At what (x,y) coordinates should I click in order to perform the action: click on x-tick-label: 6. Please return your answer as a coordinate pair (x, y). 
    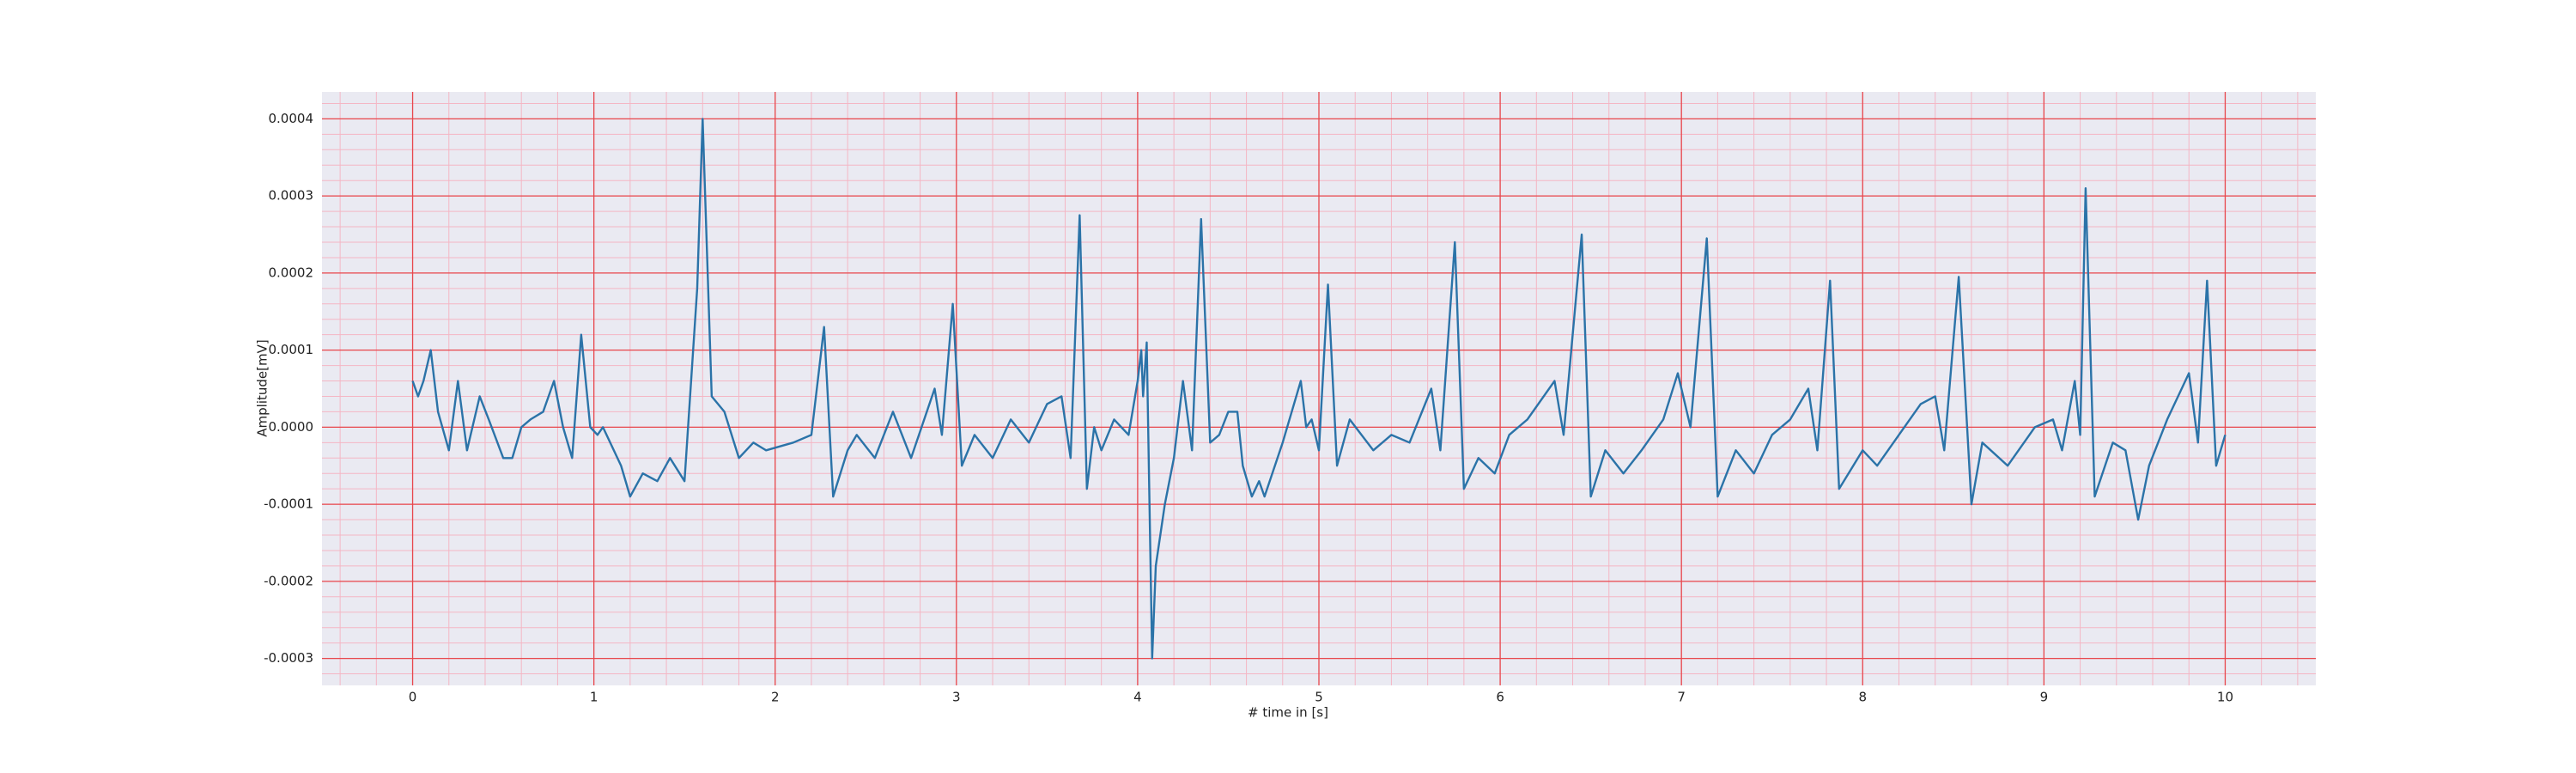
    Looking at the image, I should click on (1500, 697).